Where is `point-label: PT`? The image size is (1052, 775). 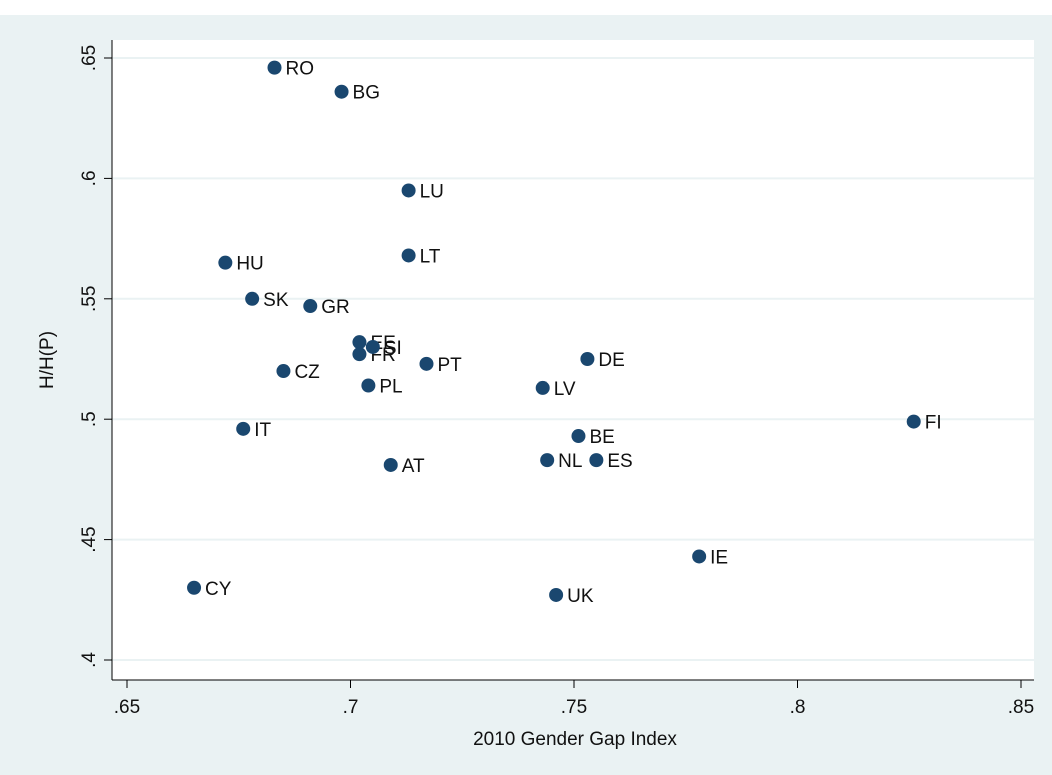 point-label: PT is located at coordinates (449, 365).